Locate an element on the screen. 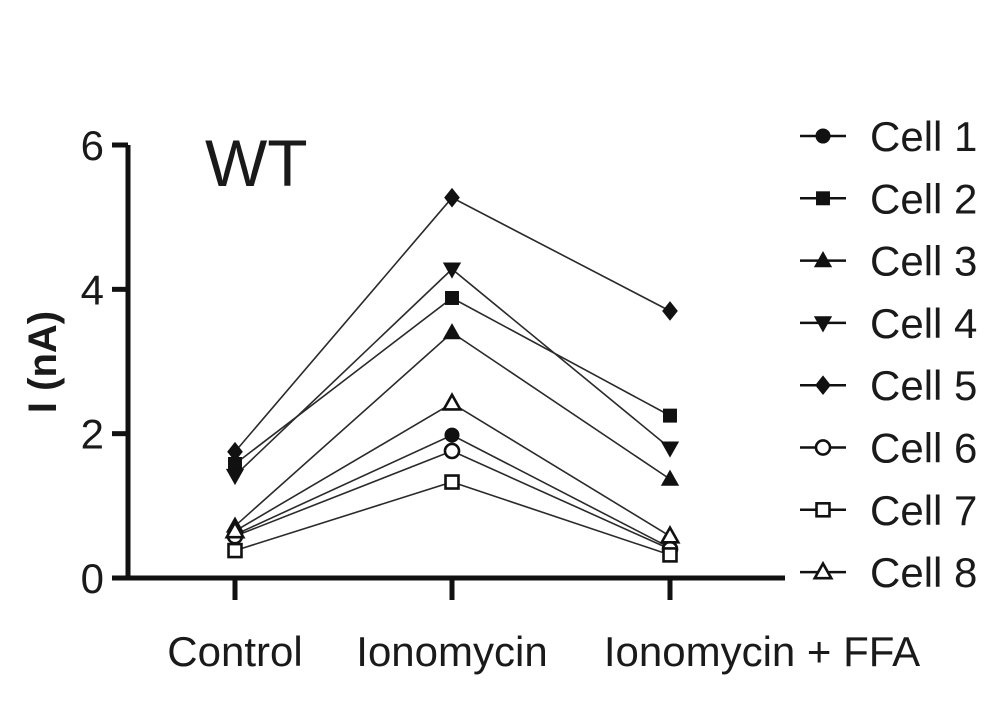 The image size is (1008, 705). legend-label: Cell 4 is located at coordinates (923, 323).